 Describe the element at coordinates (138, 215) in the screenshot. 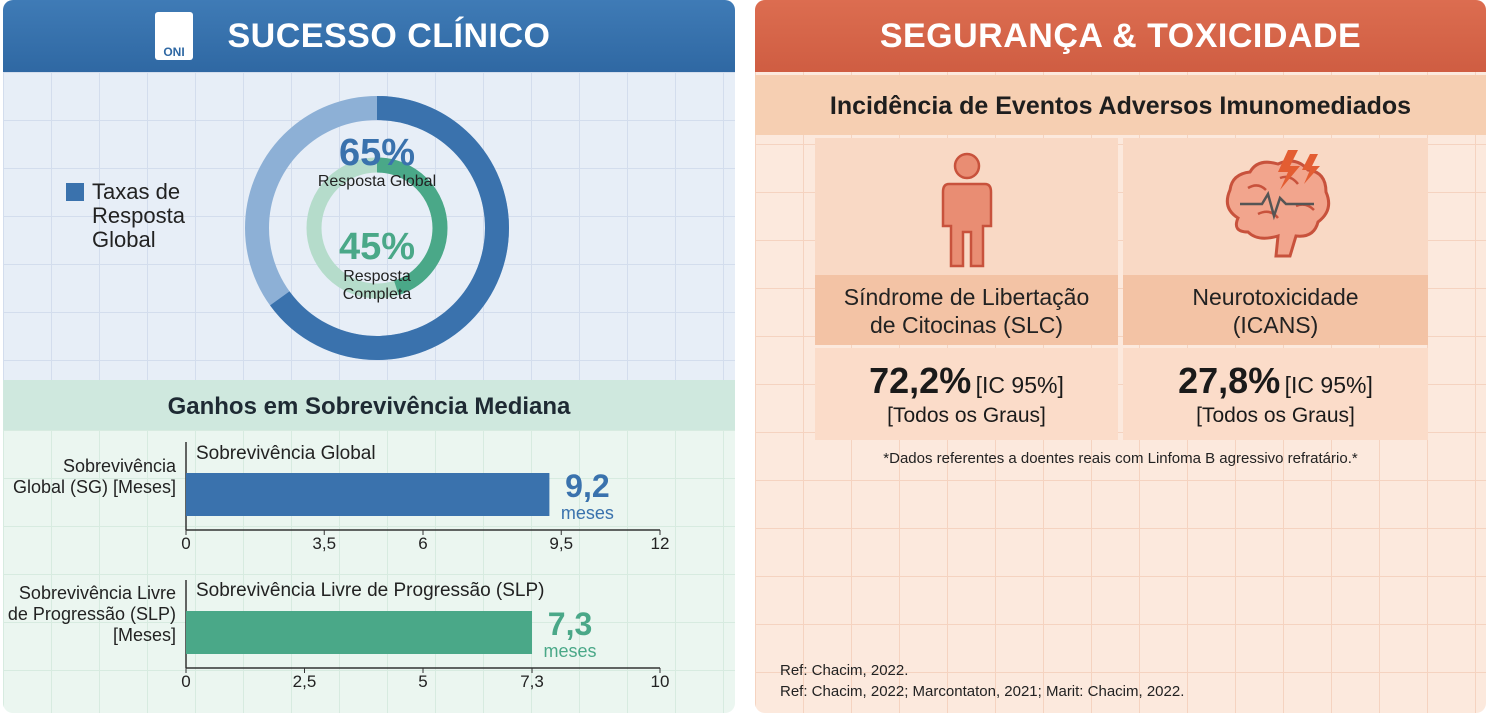

I see `legend-label: Taxas de Resposta Global` at that location.